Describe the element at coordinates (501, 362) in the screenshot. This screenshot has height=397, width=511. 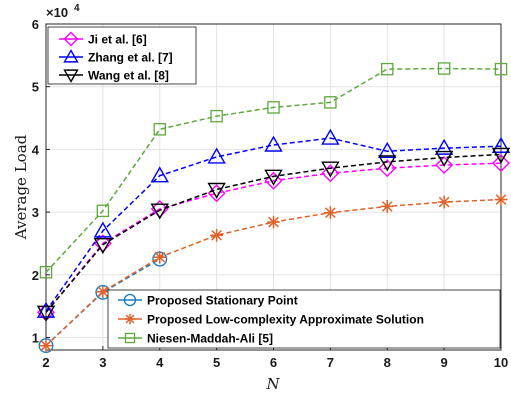
I see `x-tick-label: 10` at that location.